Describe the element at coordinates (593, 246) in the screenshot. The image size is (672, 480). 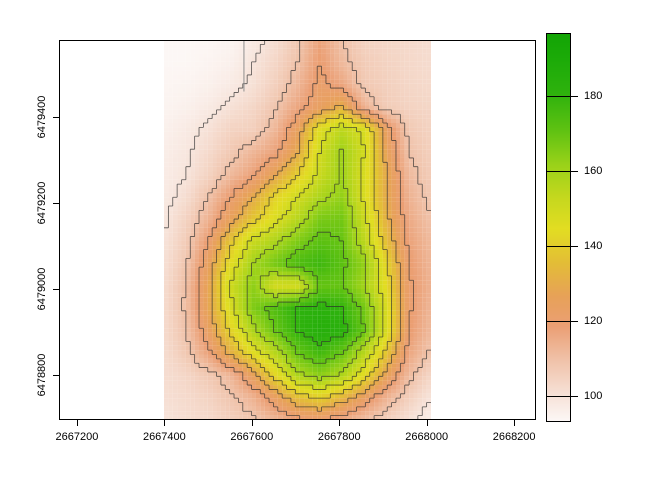
I see `legend-tick-label: 140` at that location.